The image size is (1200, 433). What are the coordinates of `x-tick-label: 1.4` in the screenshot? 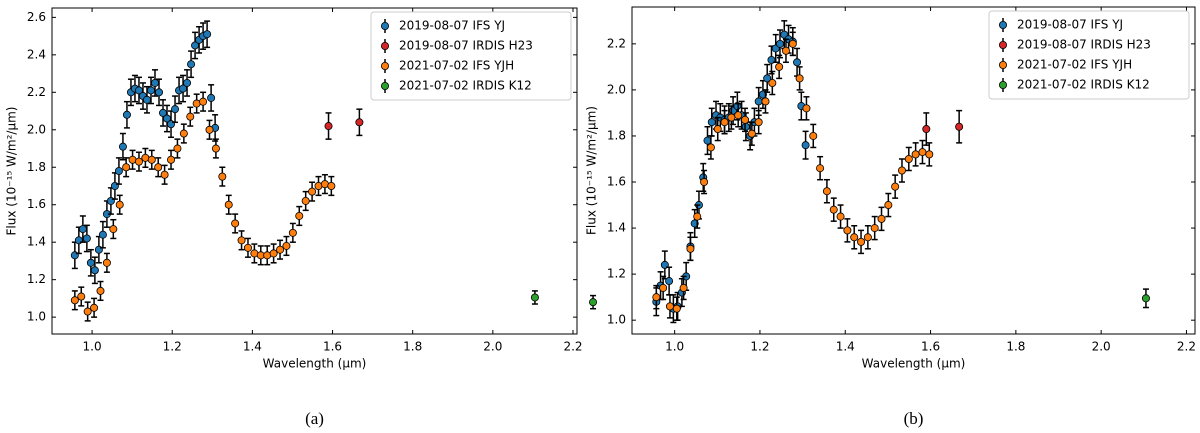 It's located at (845, 347).